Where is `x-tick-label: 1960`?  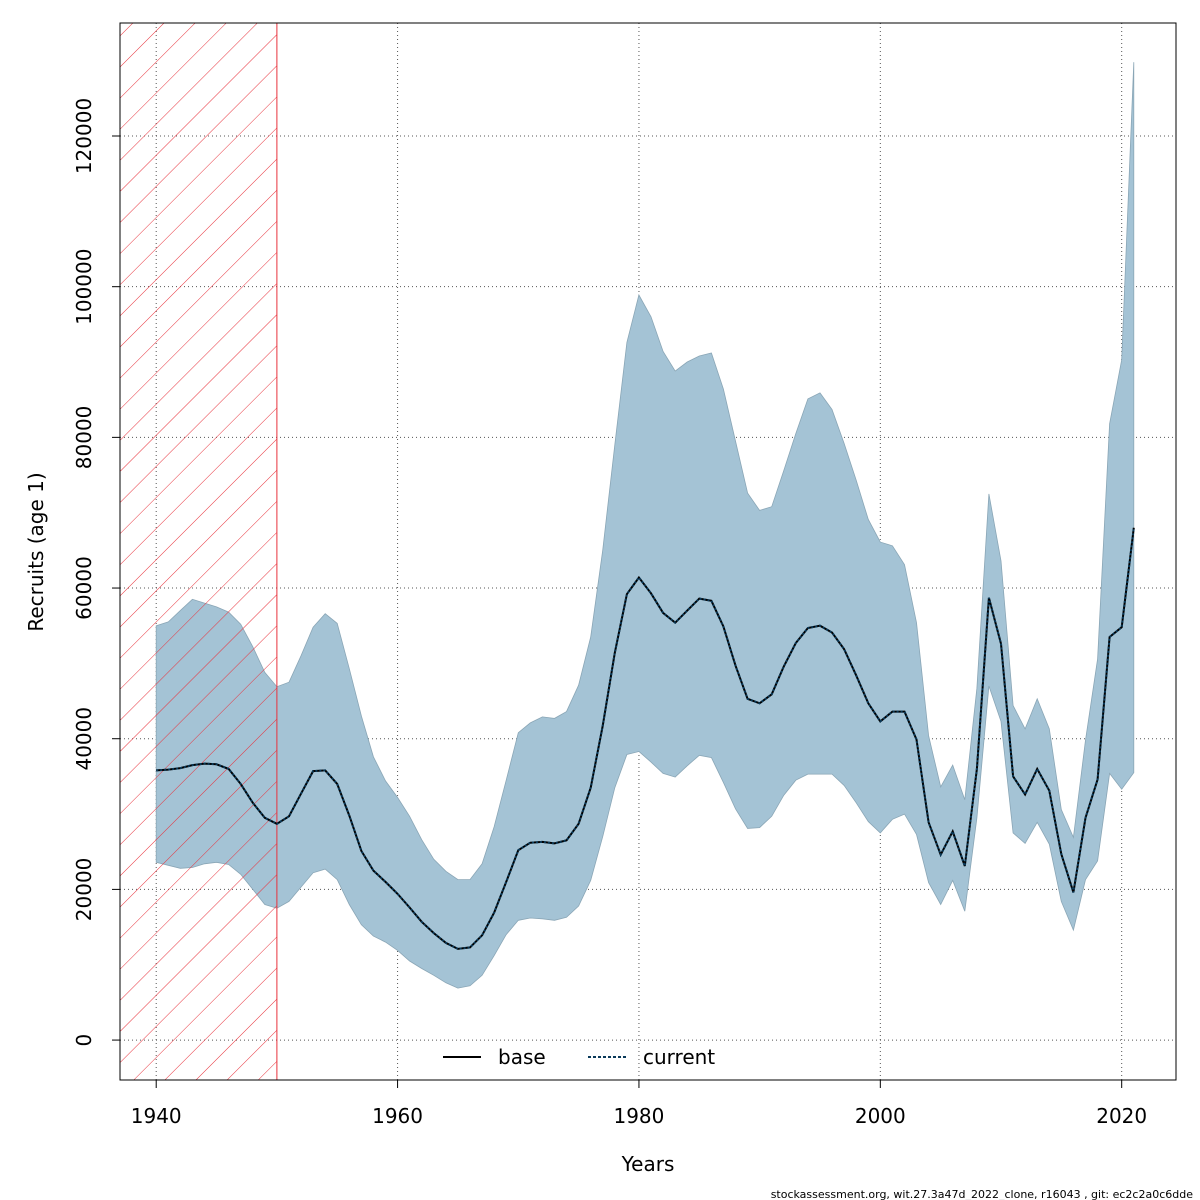
x-tick-label: 1960 is located at coordinates (397, 1116).